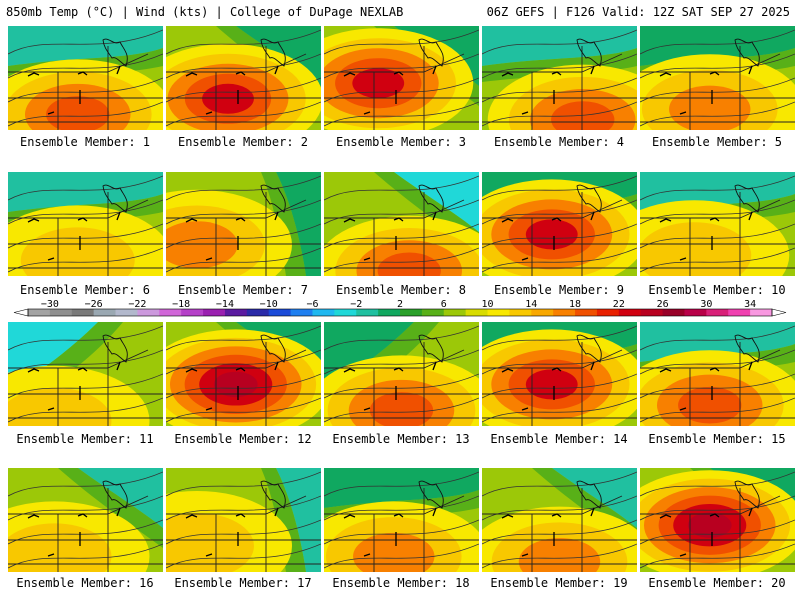 The width and height of the screenshot is (800, 600). What do you see at coordinates (85, 142) in the screenshot?
I see `ensemble-member-label: Ensemble Member: 1` at bounding box center [85, 142].